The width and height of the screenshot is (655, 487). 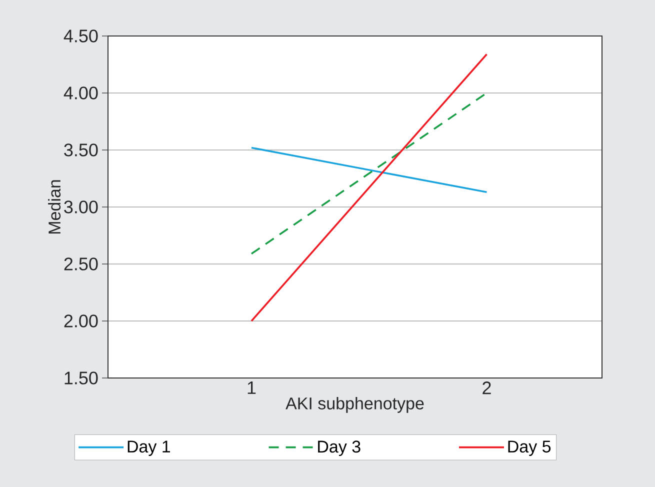 I want to click on y-tick-label: 1.50, so click(x=81, y=378).